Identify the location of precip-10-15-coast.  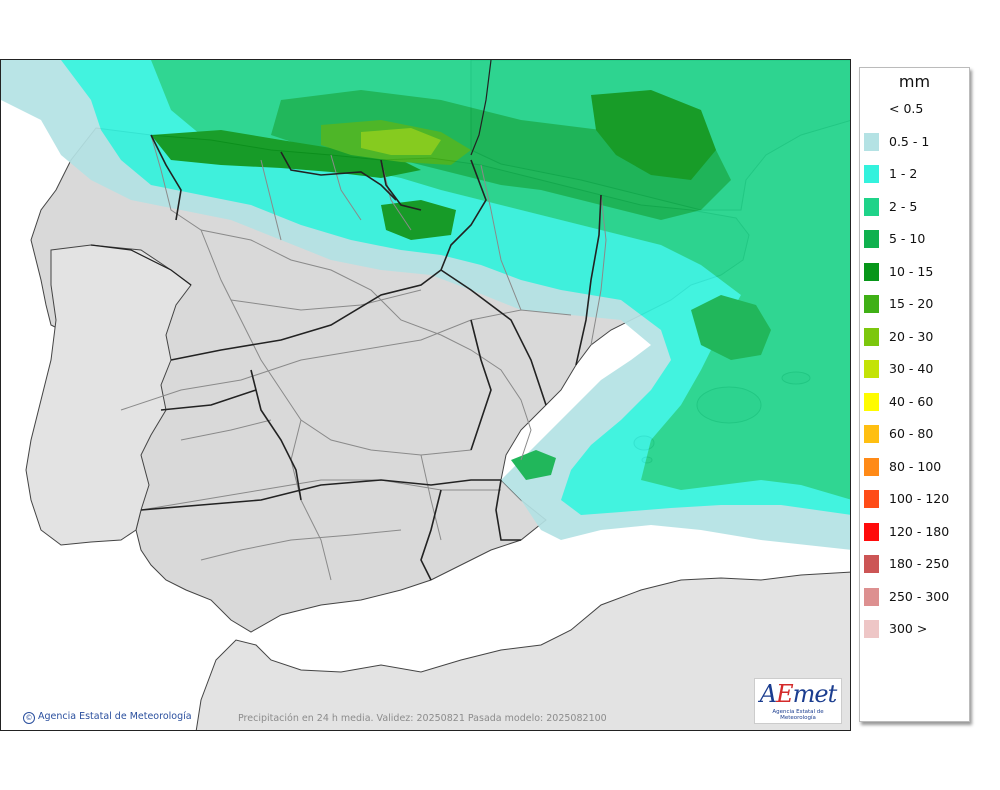
(286, 154).